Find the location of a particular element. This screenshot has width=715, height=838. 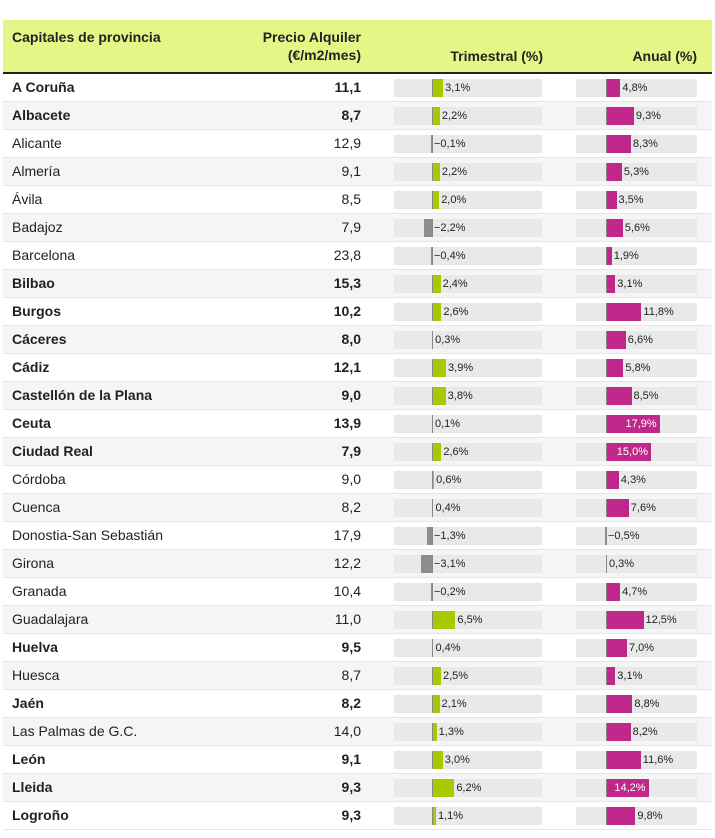

city-name: Almería is located at coordinates (36, 171).